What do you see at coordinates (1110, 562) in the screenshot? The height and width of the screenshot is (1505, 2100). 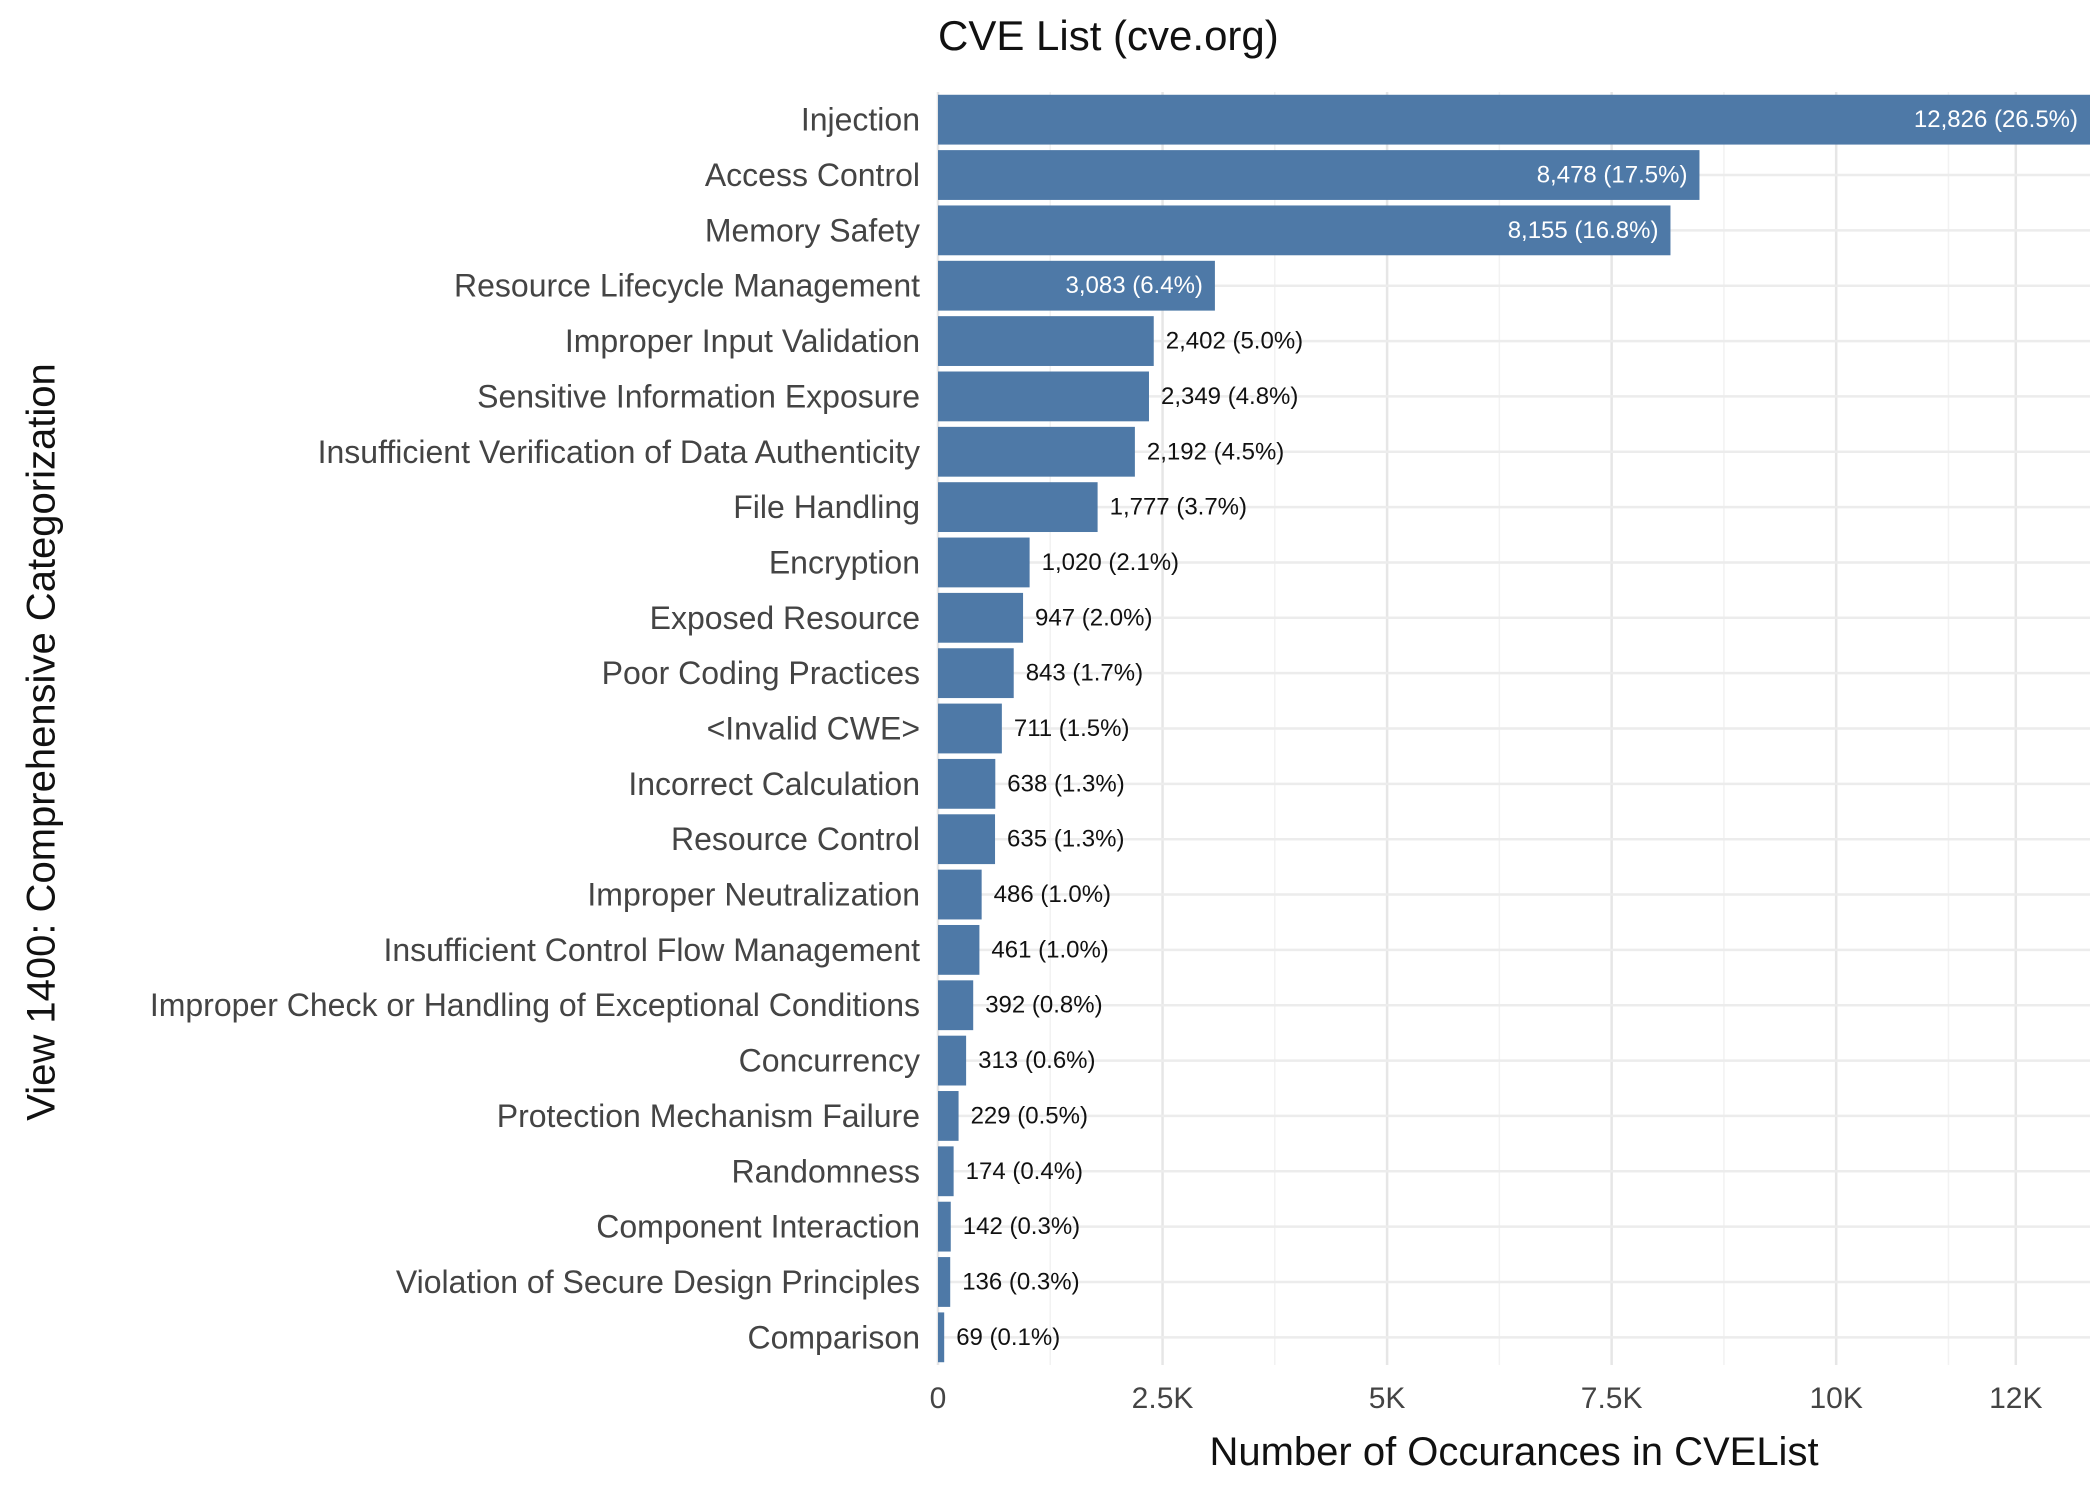 I see `data-label: 1,020 (2.1%)` at bounding box center [1110, 562].